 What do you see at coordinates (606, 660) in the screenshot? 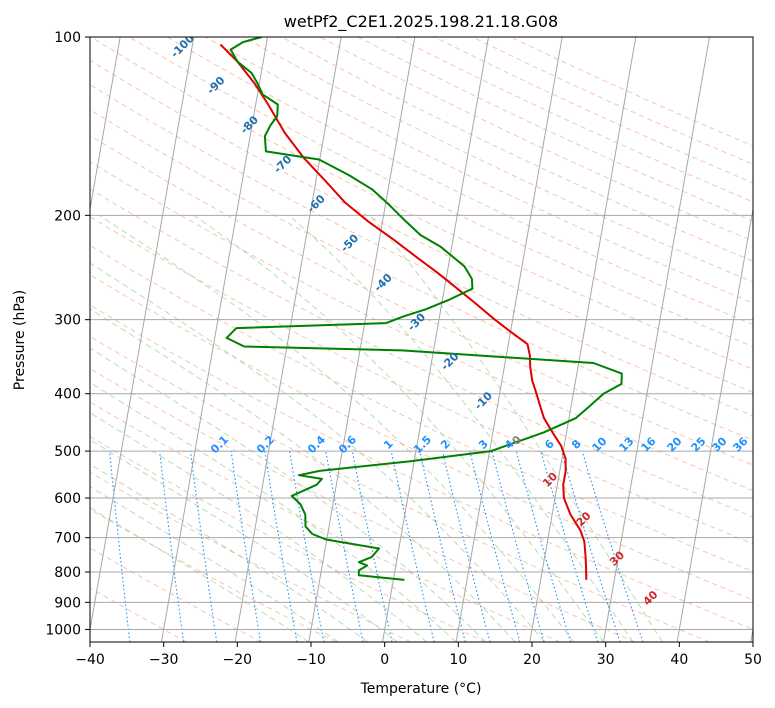
I see `x-tick-label: 30` at bounding box center [606, 660].